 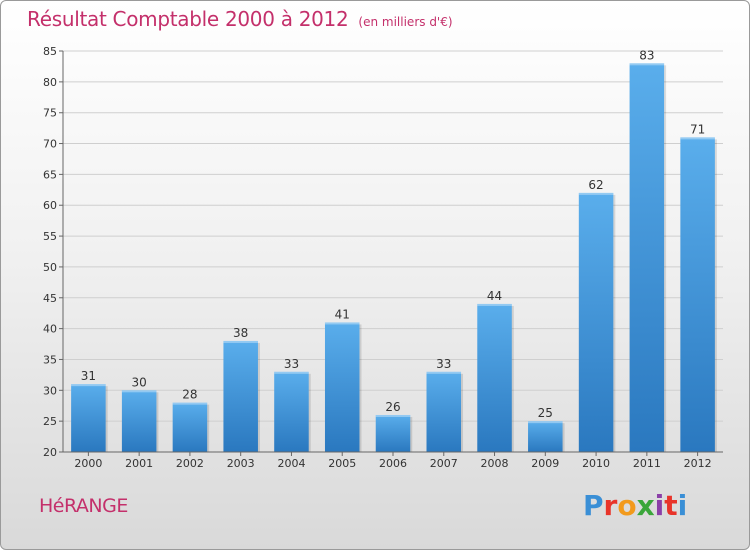 What do you see at coordinates (88, 376) in the screenshot?
I see `value-label-2000: 31` at bounding box center [88, 376].